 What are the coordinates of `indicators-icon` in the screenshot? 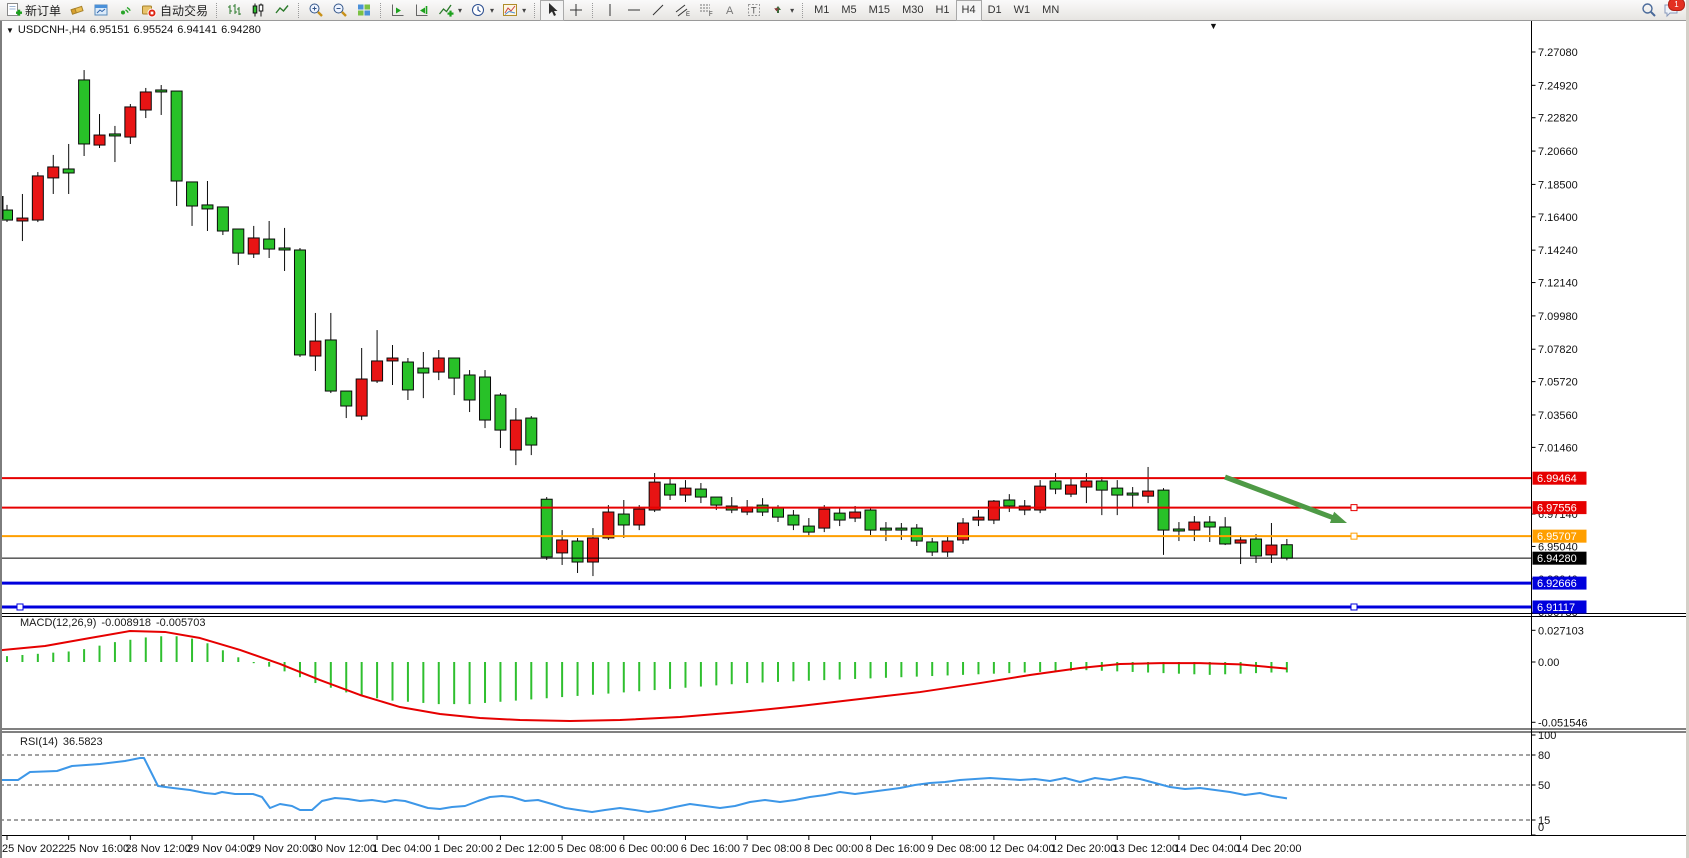 It's located at (446, 10).